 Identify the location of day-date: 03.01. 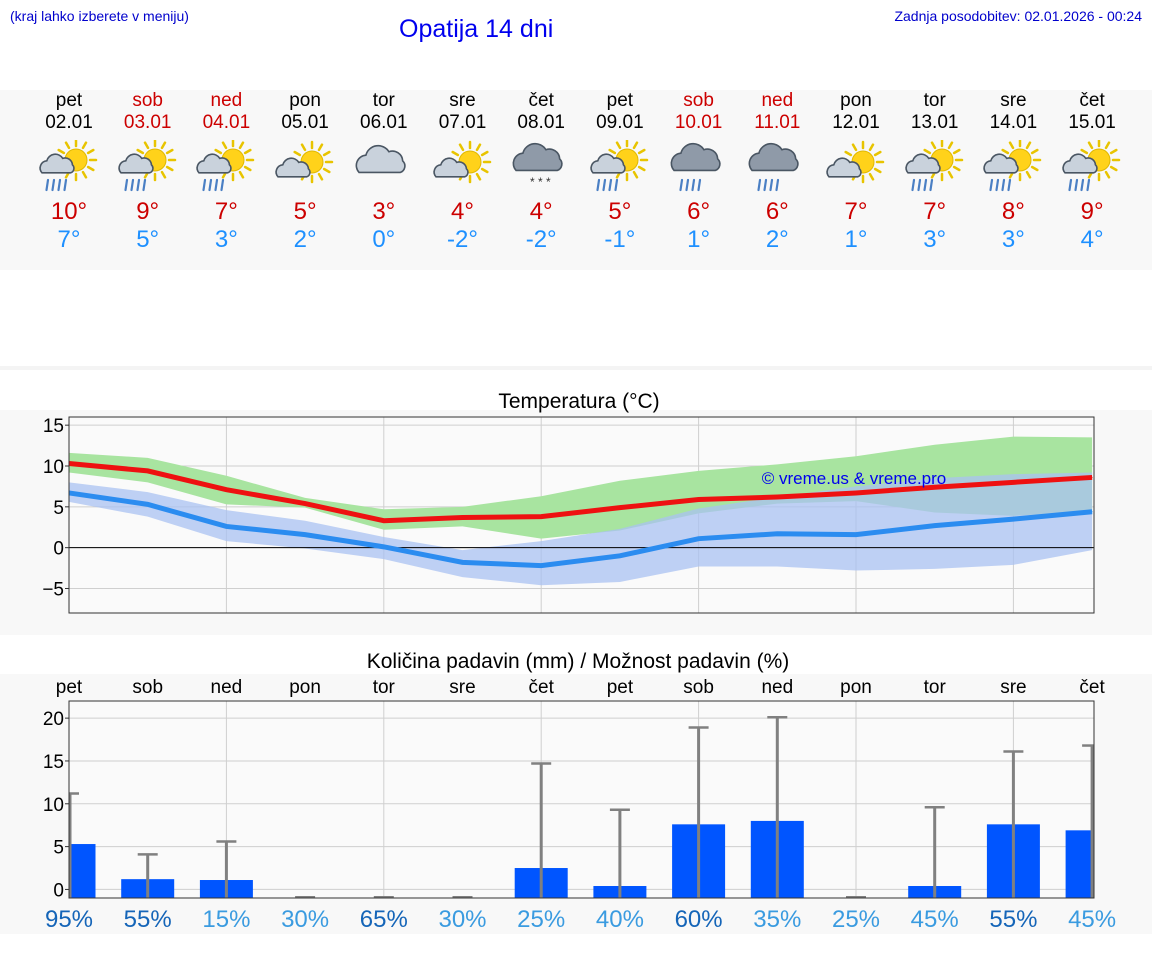
(147, 122).